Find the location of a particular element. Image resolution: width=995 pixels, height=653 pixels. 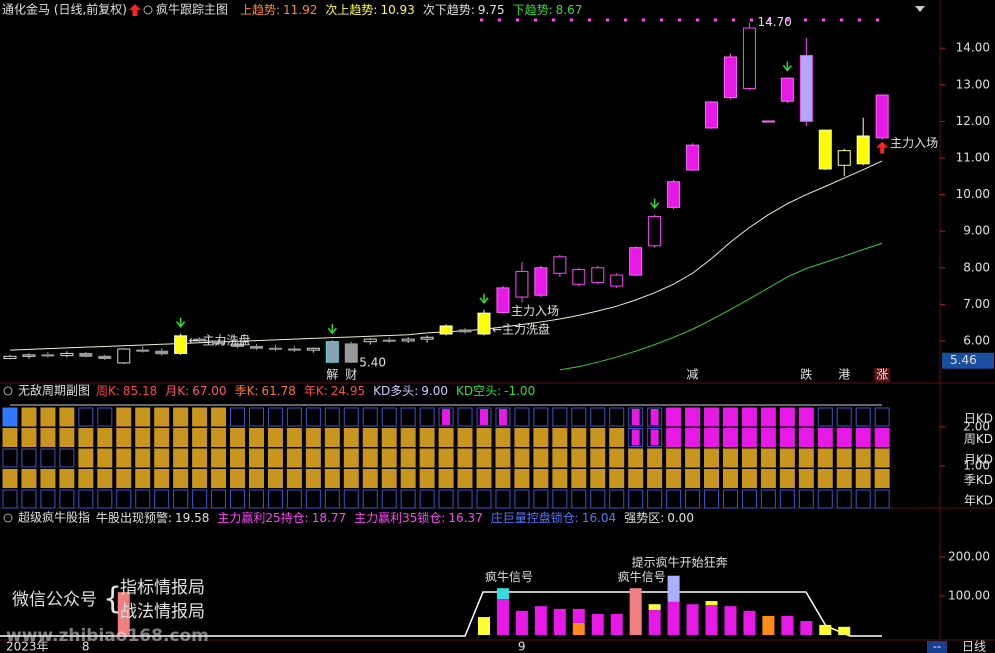

annotation: 疯牛信号 is located at coordinates (642, 576).